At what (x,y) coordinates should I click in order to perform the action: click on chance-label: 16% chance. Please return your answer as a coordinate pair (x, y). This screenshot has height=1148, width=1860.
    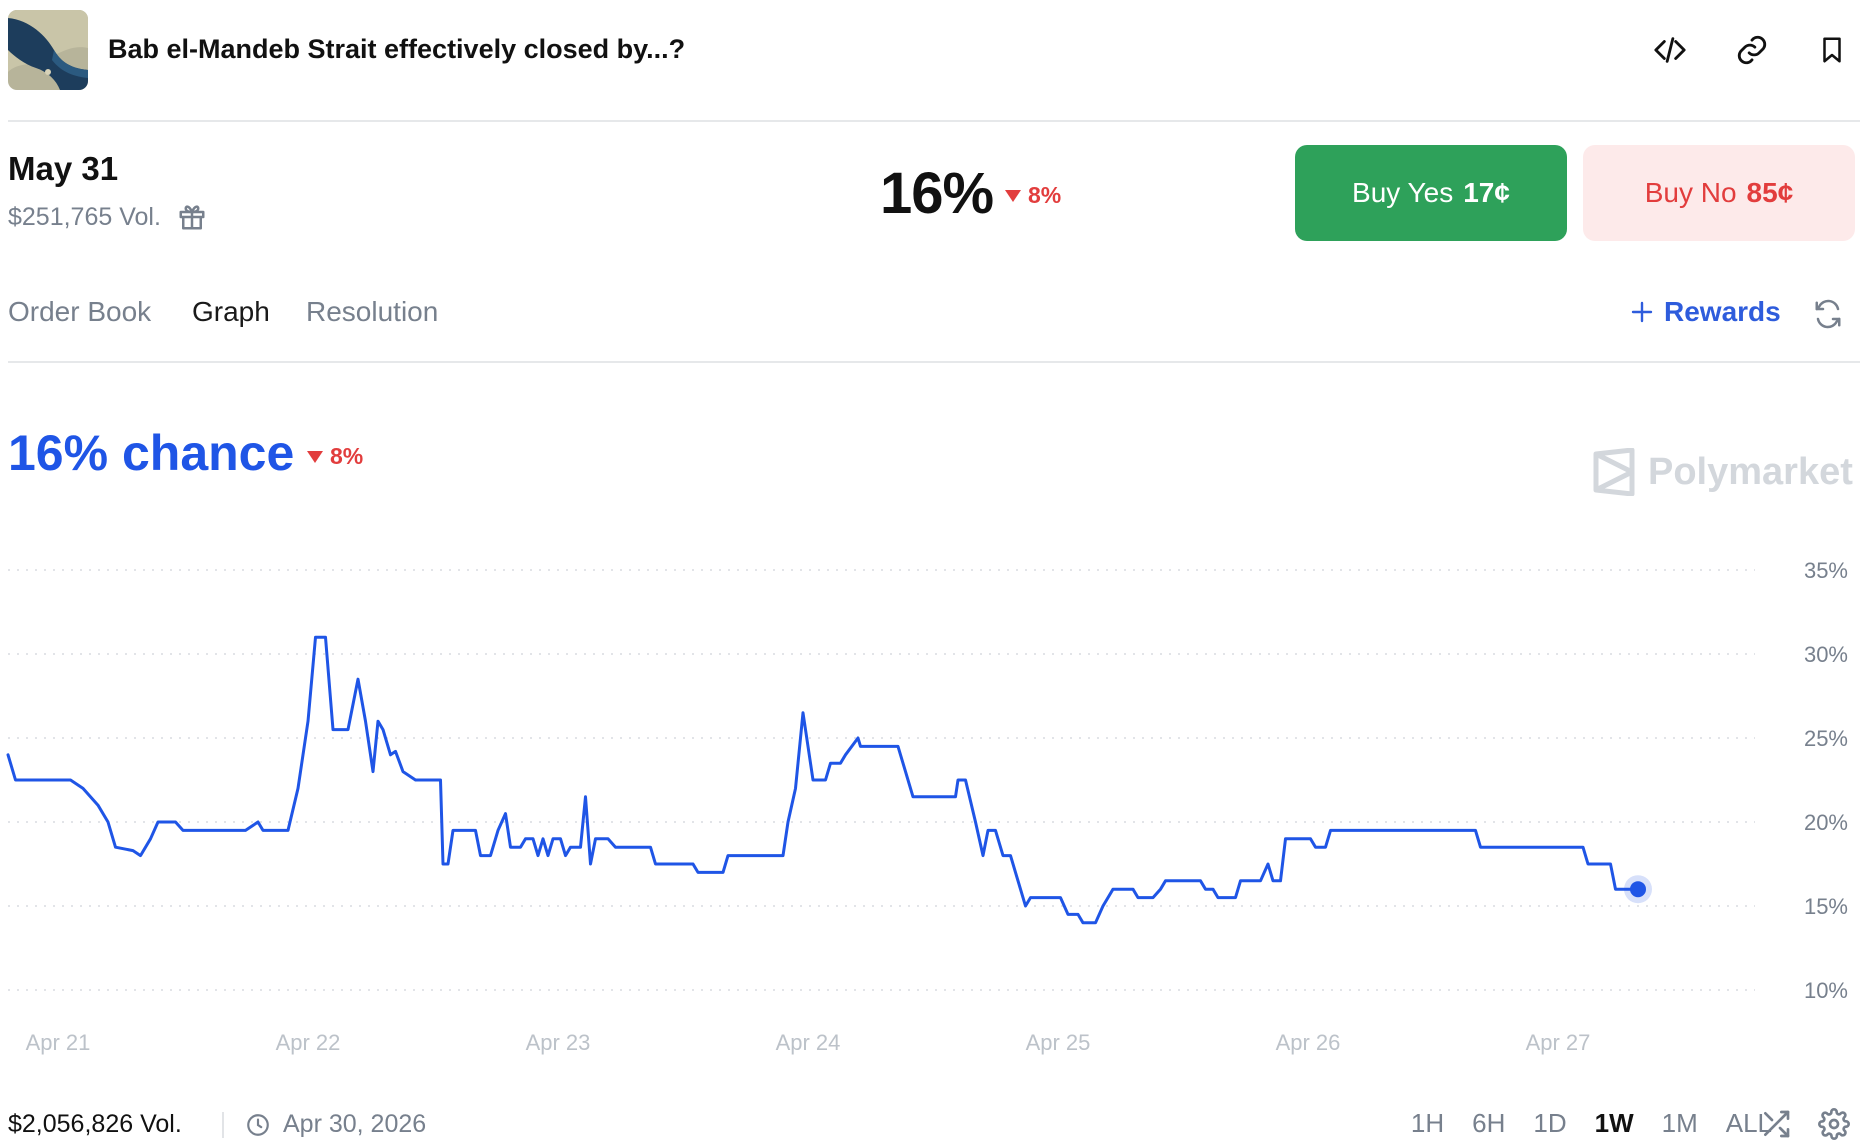
    Looking at the image, I should click on (151, 453).